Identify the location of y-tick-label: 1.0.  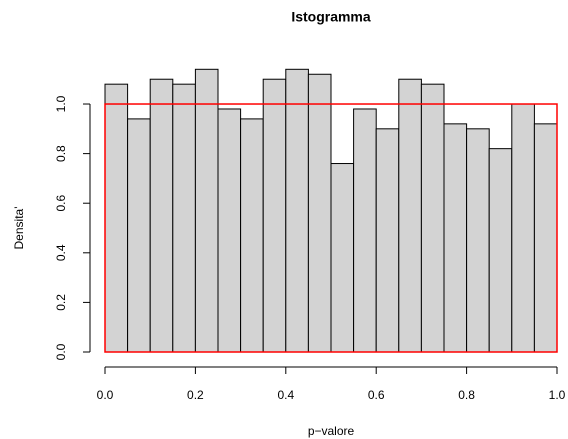
(61, 103).